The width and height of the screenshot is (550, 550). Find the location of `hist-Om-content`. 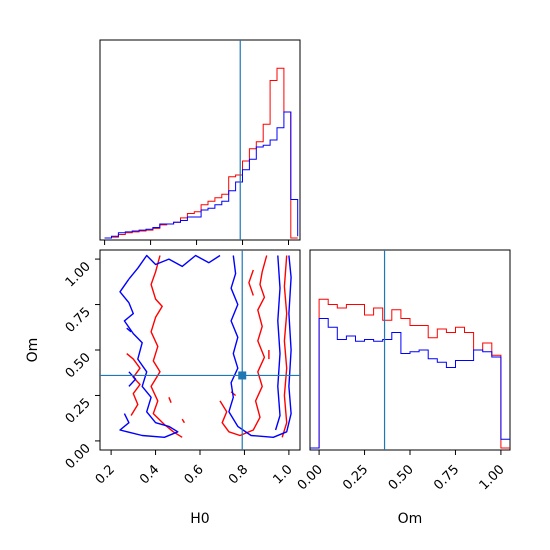

hist-Om-content is located at coordinates (410, 350).